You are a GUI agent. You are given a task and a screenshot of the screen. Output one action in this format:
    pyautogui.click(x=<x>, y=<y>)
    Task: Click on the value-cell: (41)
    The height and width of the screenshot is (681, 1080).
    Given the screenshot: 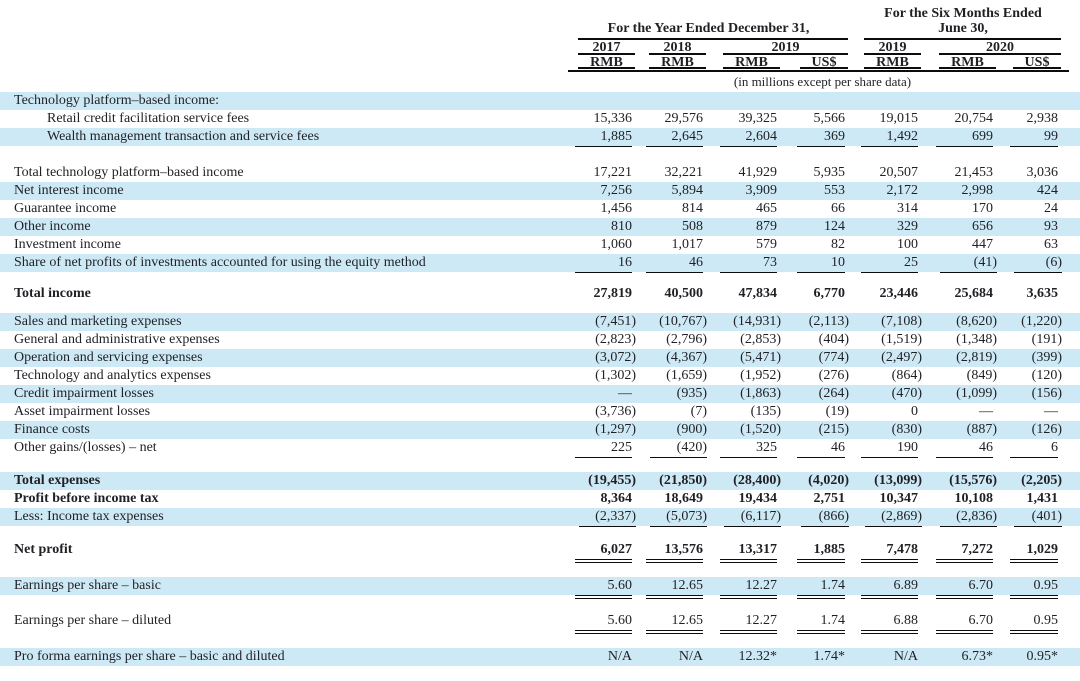 What is the action you would take?
    pyautogui.click(x=957, y=263)
    